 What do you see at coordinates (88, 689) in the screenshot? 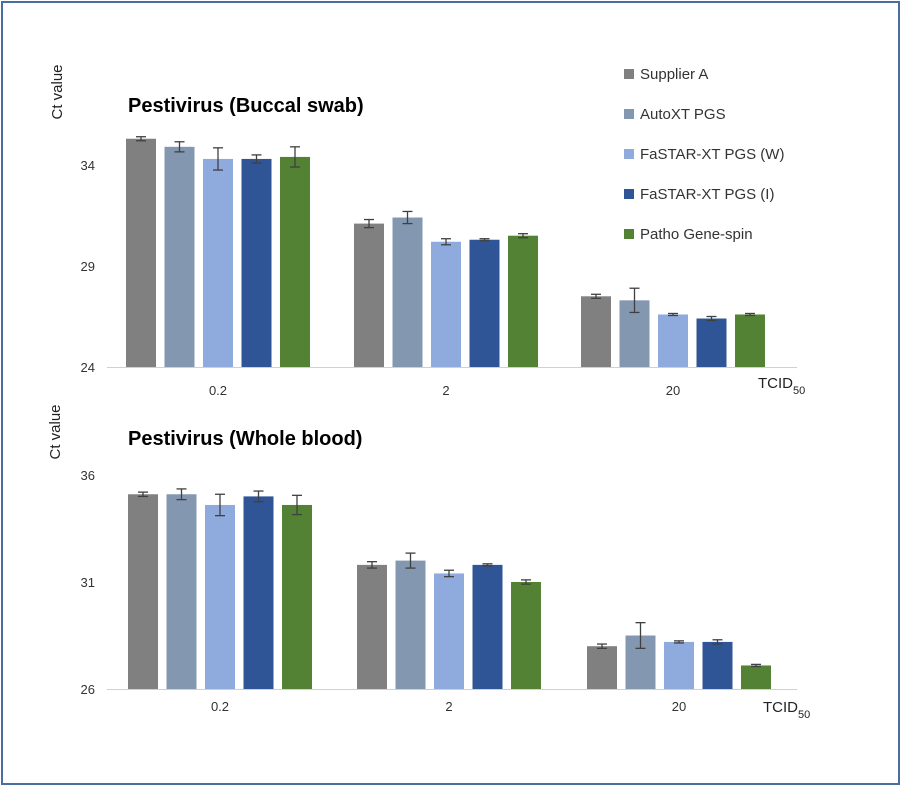
I see `y-tick-label: 26` at bounding box center [88, 689].